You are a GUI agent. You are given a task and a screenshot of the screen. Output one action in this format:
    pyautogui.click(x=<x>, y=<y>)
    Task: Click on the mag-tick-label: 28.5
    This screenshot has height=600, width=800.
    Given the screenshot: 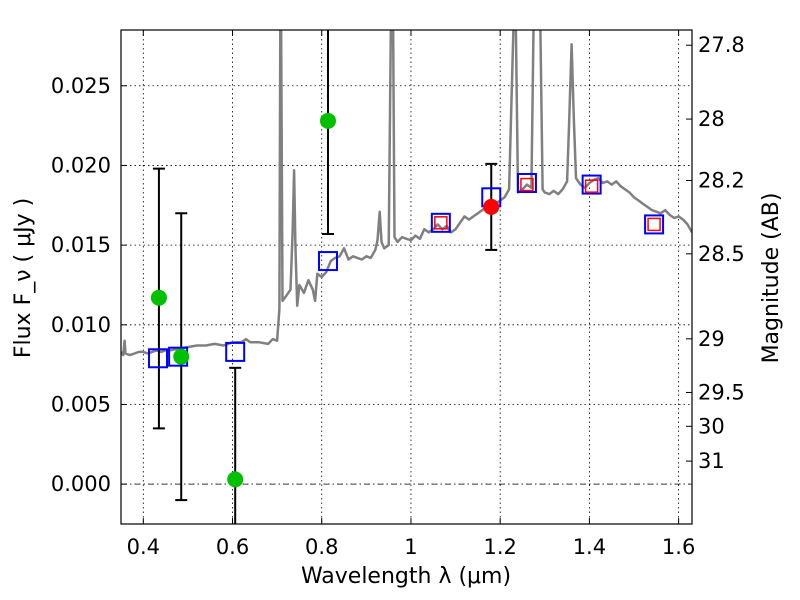 What is the action you would take?
    pyautogui.click(x=721, y=254)
    